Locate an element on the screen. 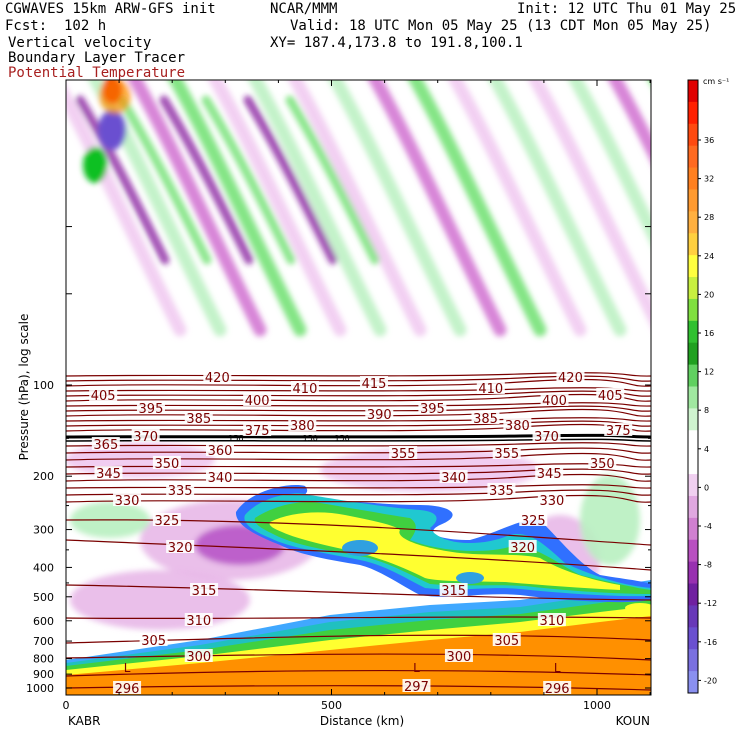  x-tick-label: 0 is located at coordinates (66, 705).